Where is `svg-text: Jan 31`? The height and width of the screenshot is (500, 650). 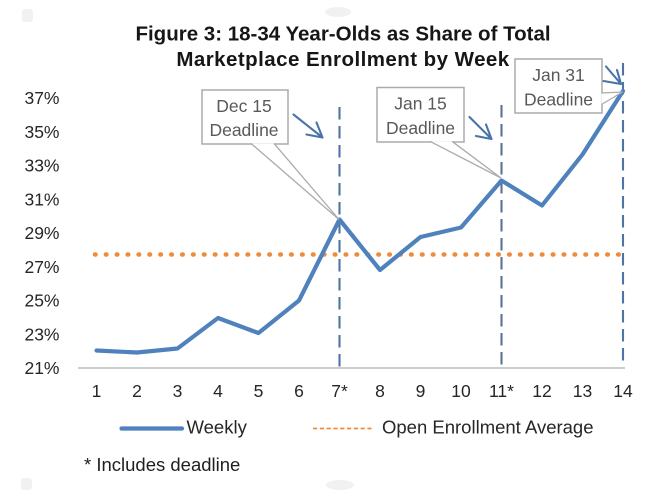 svg-text: Jan 31 is located at coordinates (558, 75).